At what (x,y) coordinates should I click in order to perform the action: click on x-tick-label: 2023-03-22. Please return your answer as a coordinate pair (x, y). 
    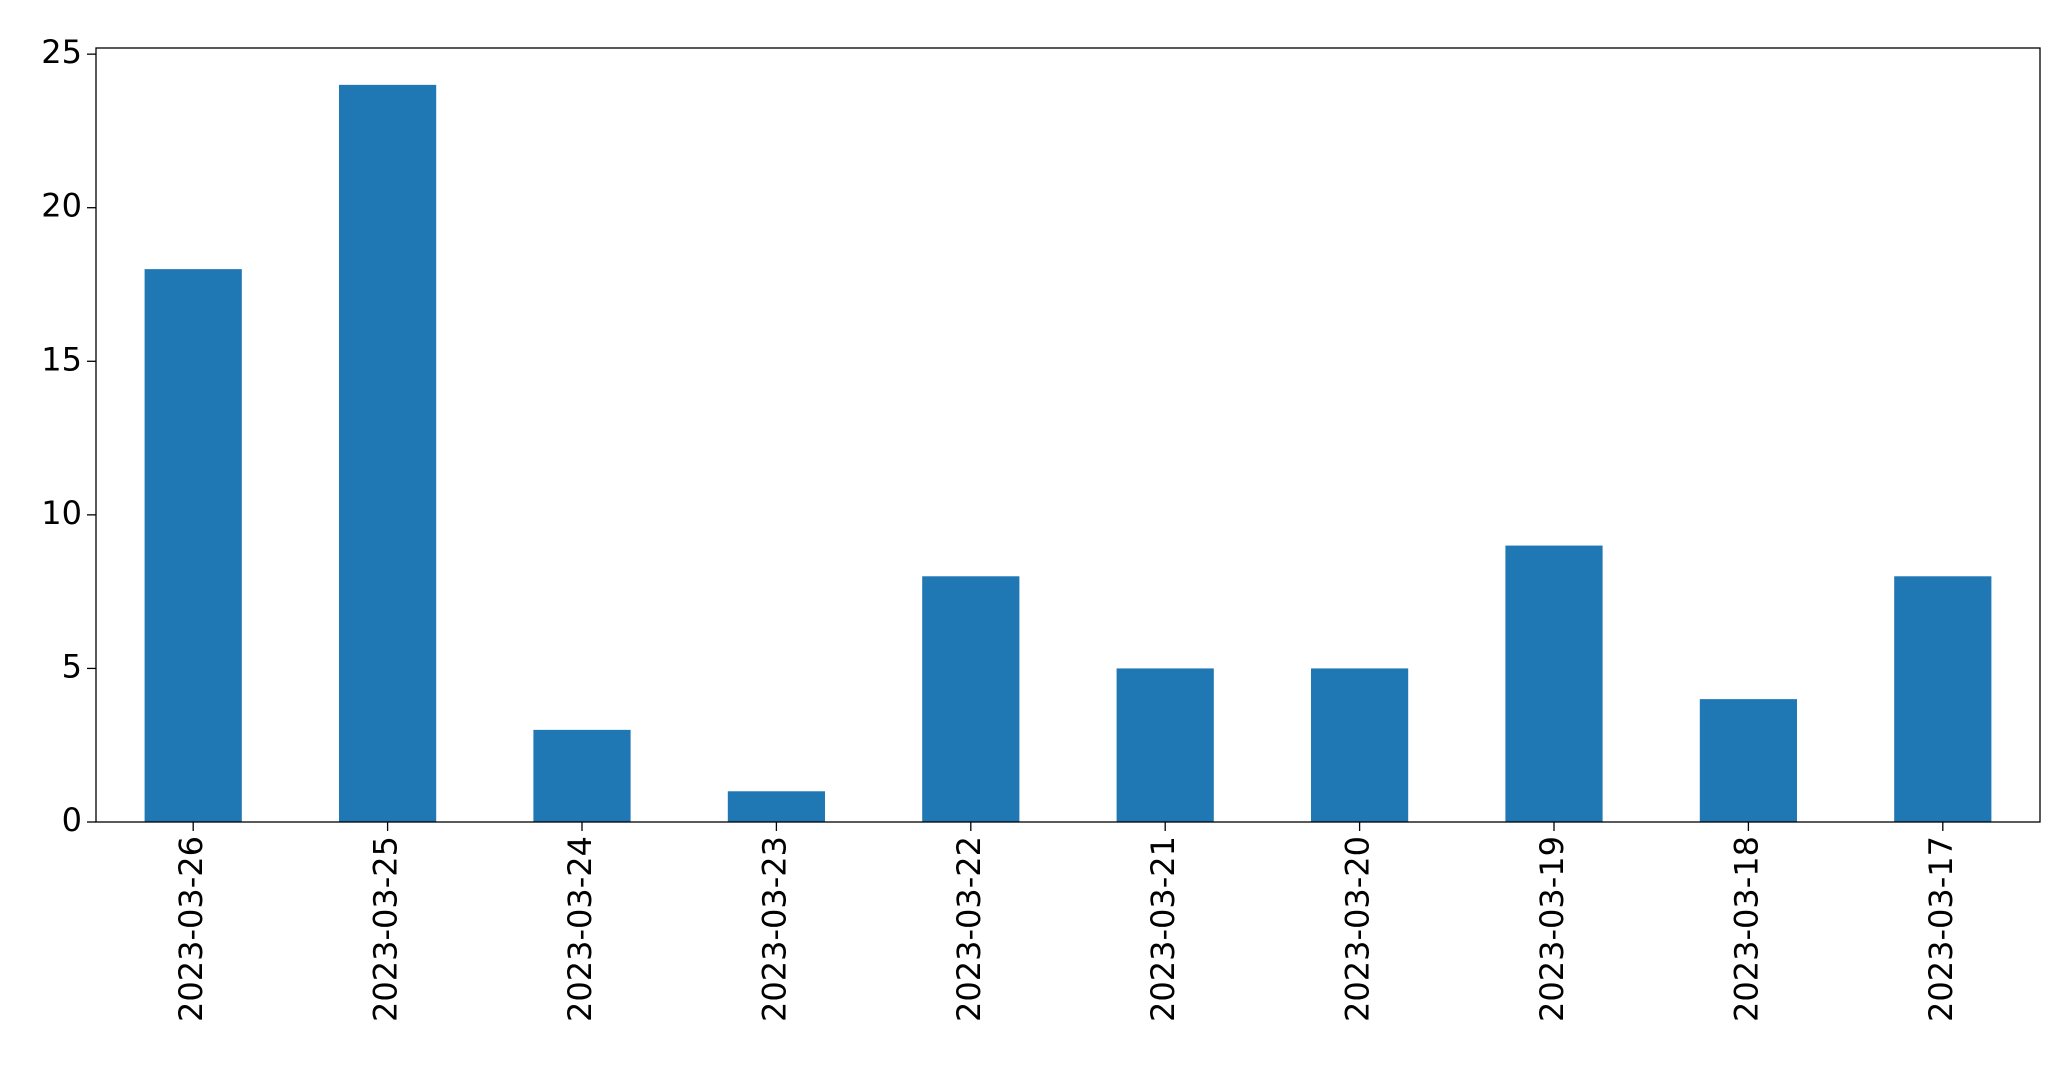
    Looking at the image, I should click on (969, 929).